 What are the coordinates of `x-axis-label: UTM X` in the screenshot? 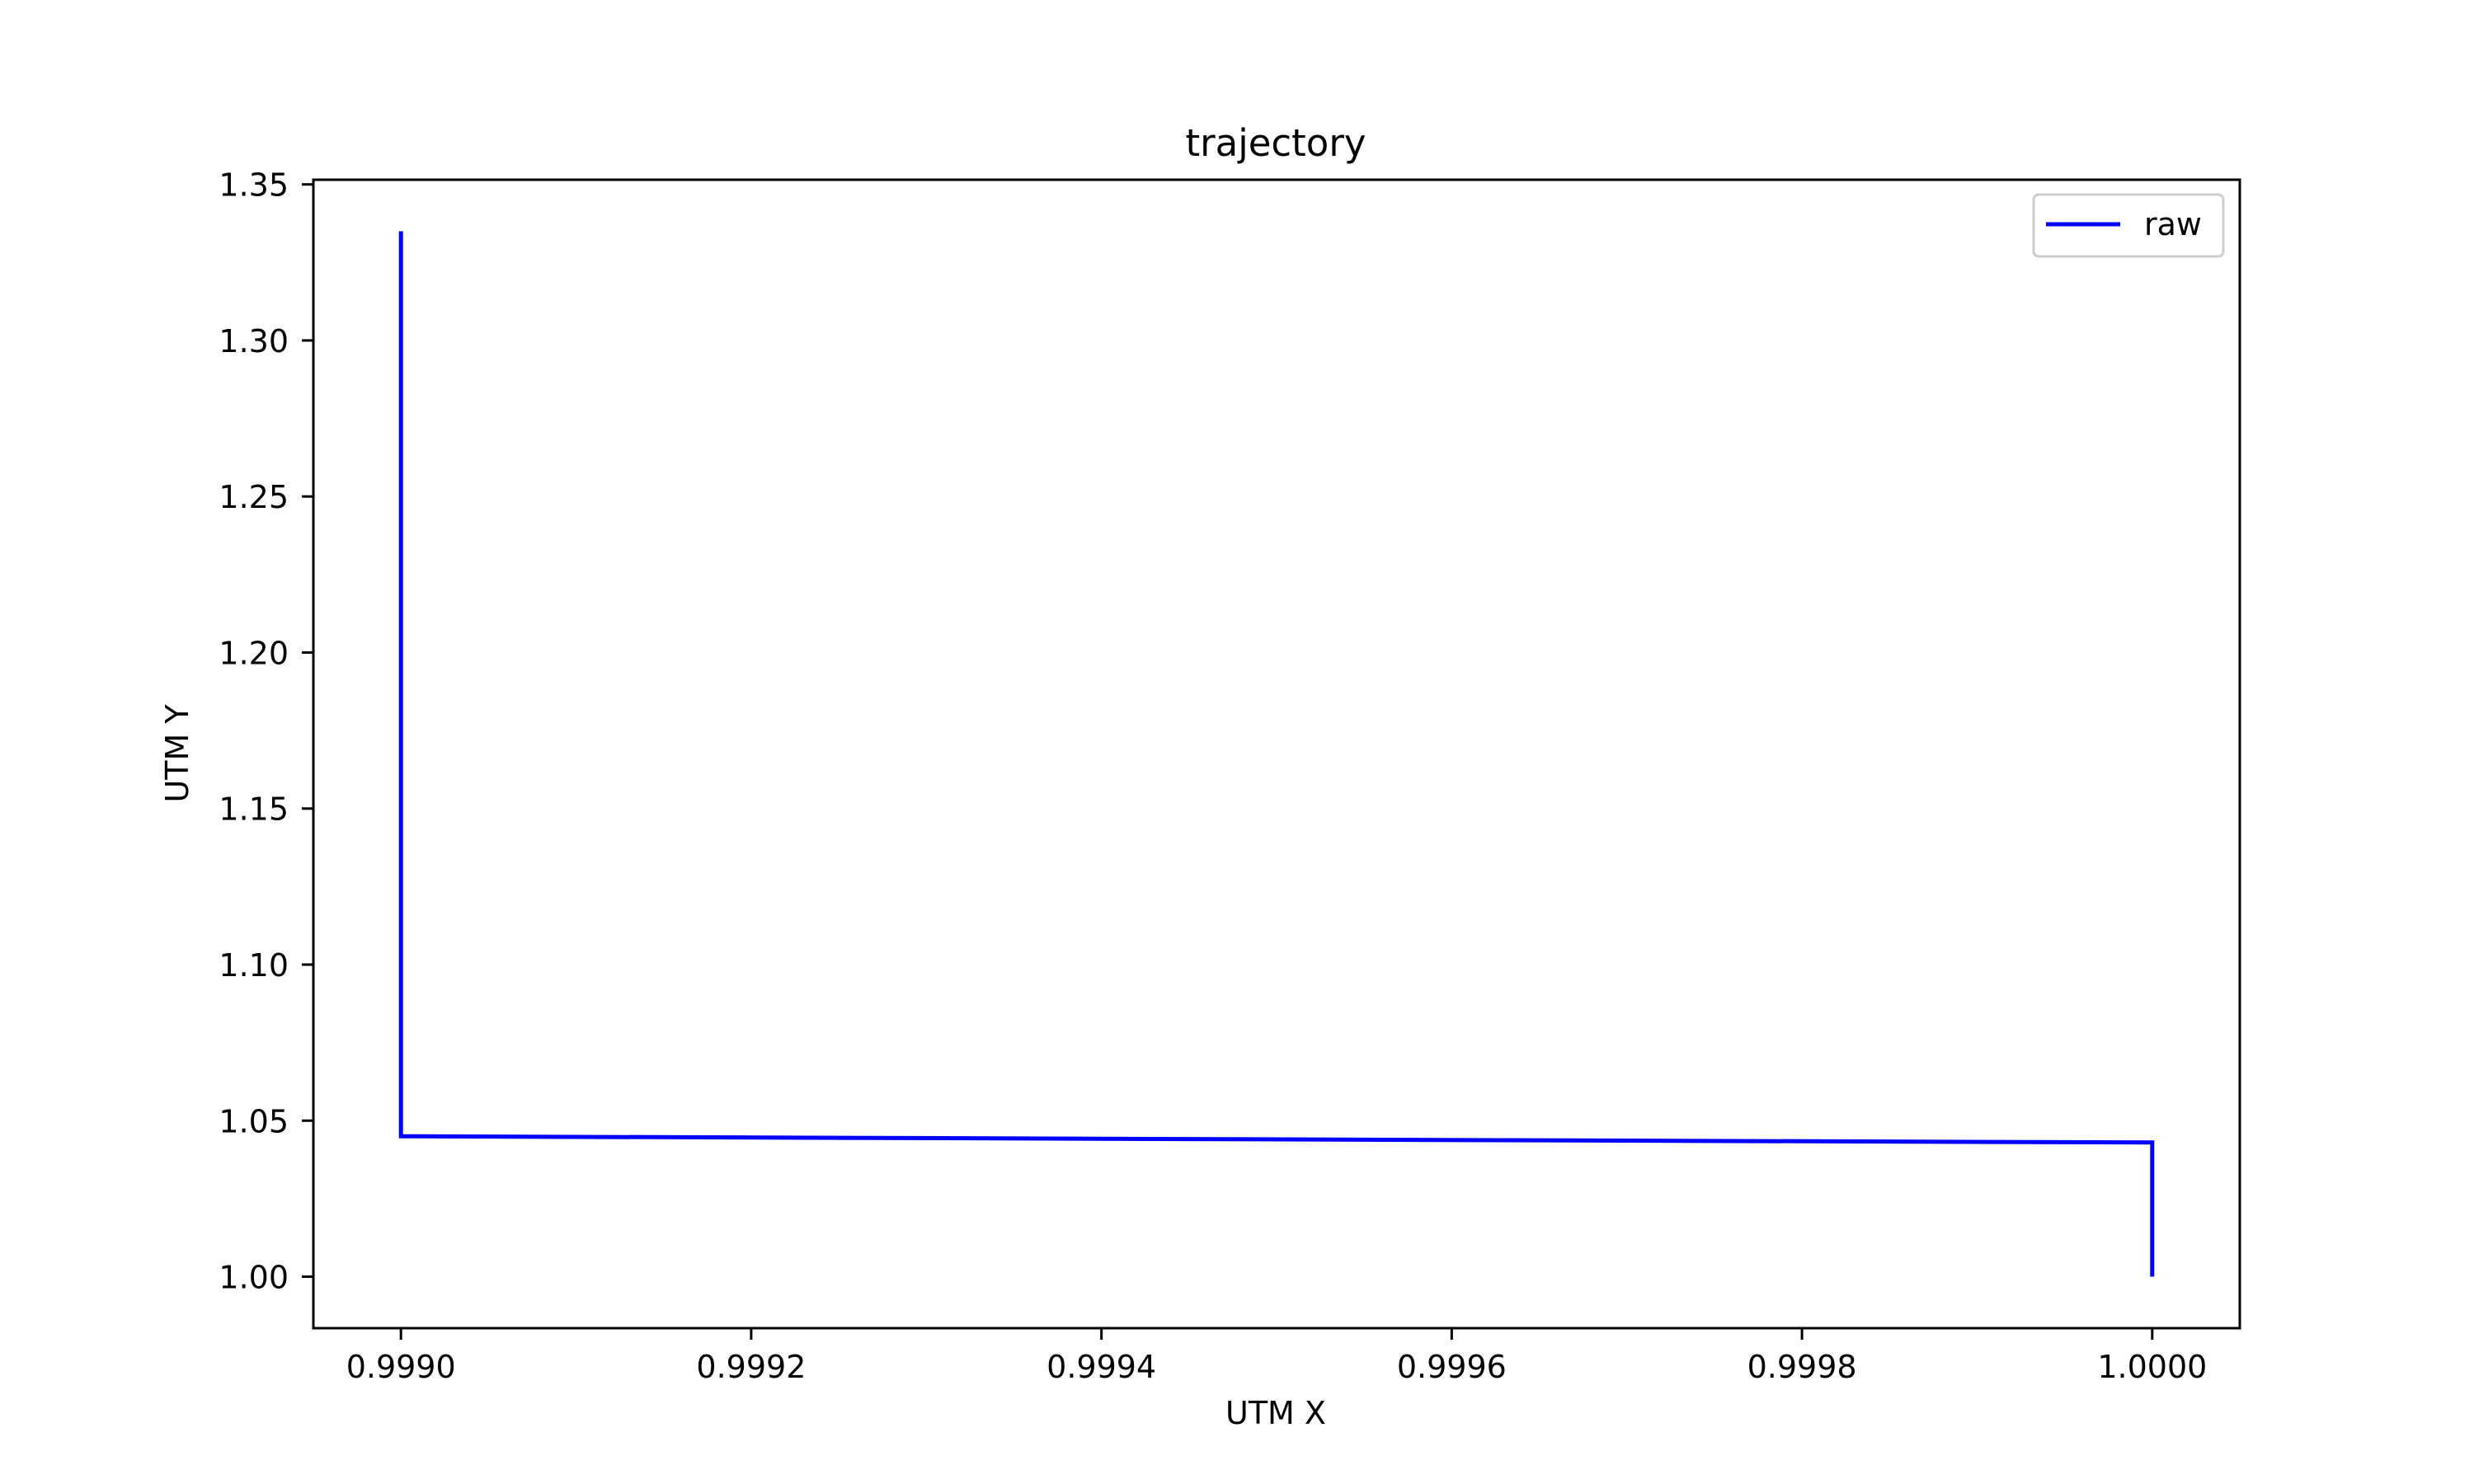 It's located at (1275, 1413).